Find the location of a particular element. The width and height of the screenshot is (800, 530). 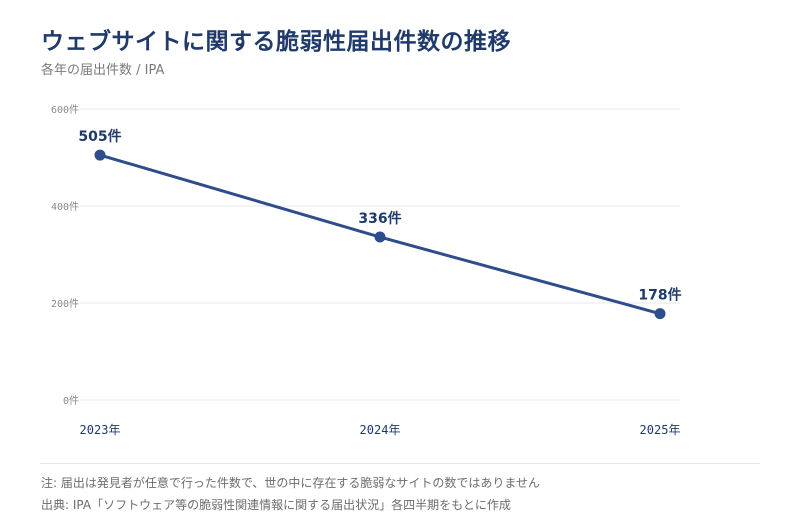

data-label: 336件 is located at coordinates (379, 218).